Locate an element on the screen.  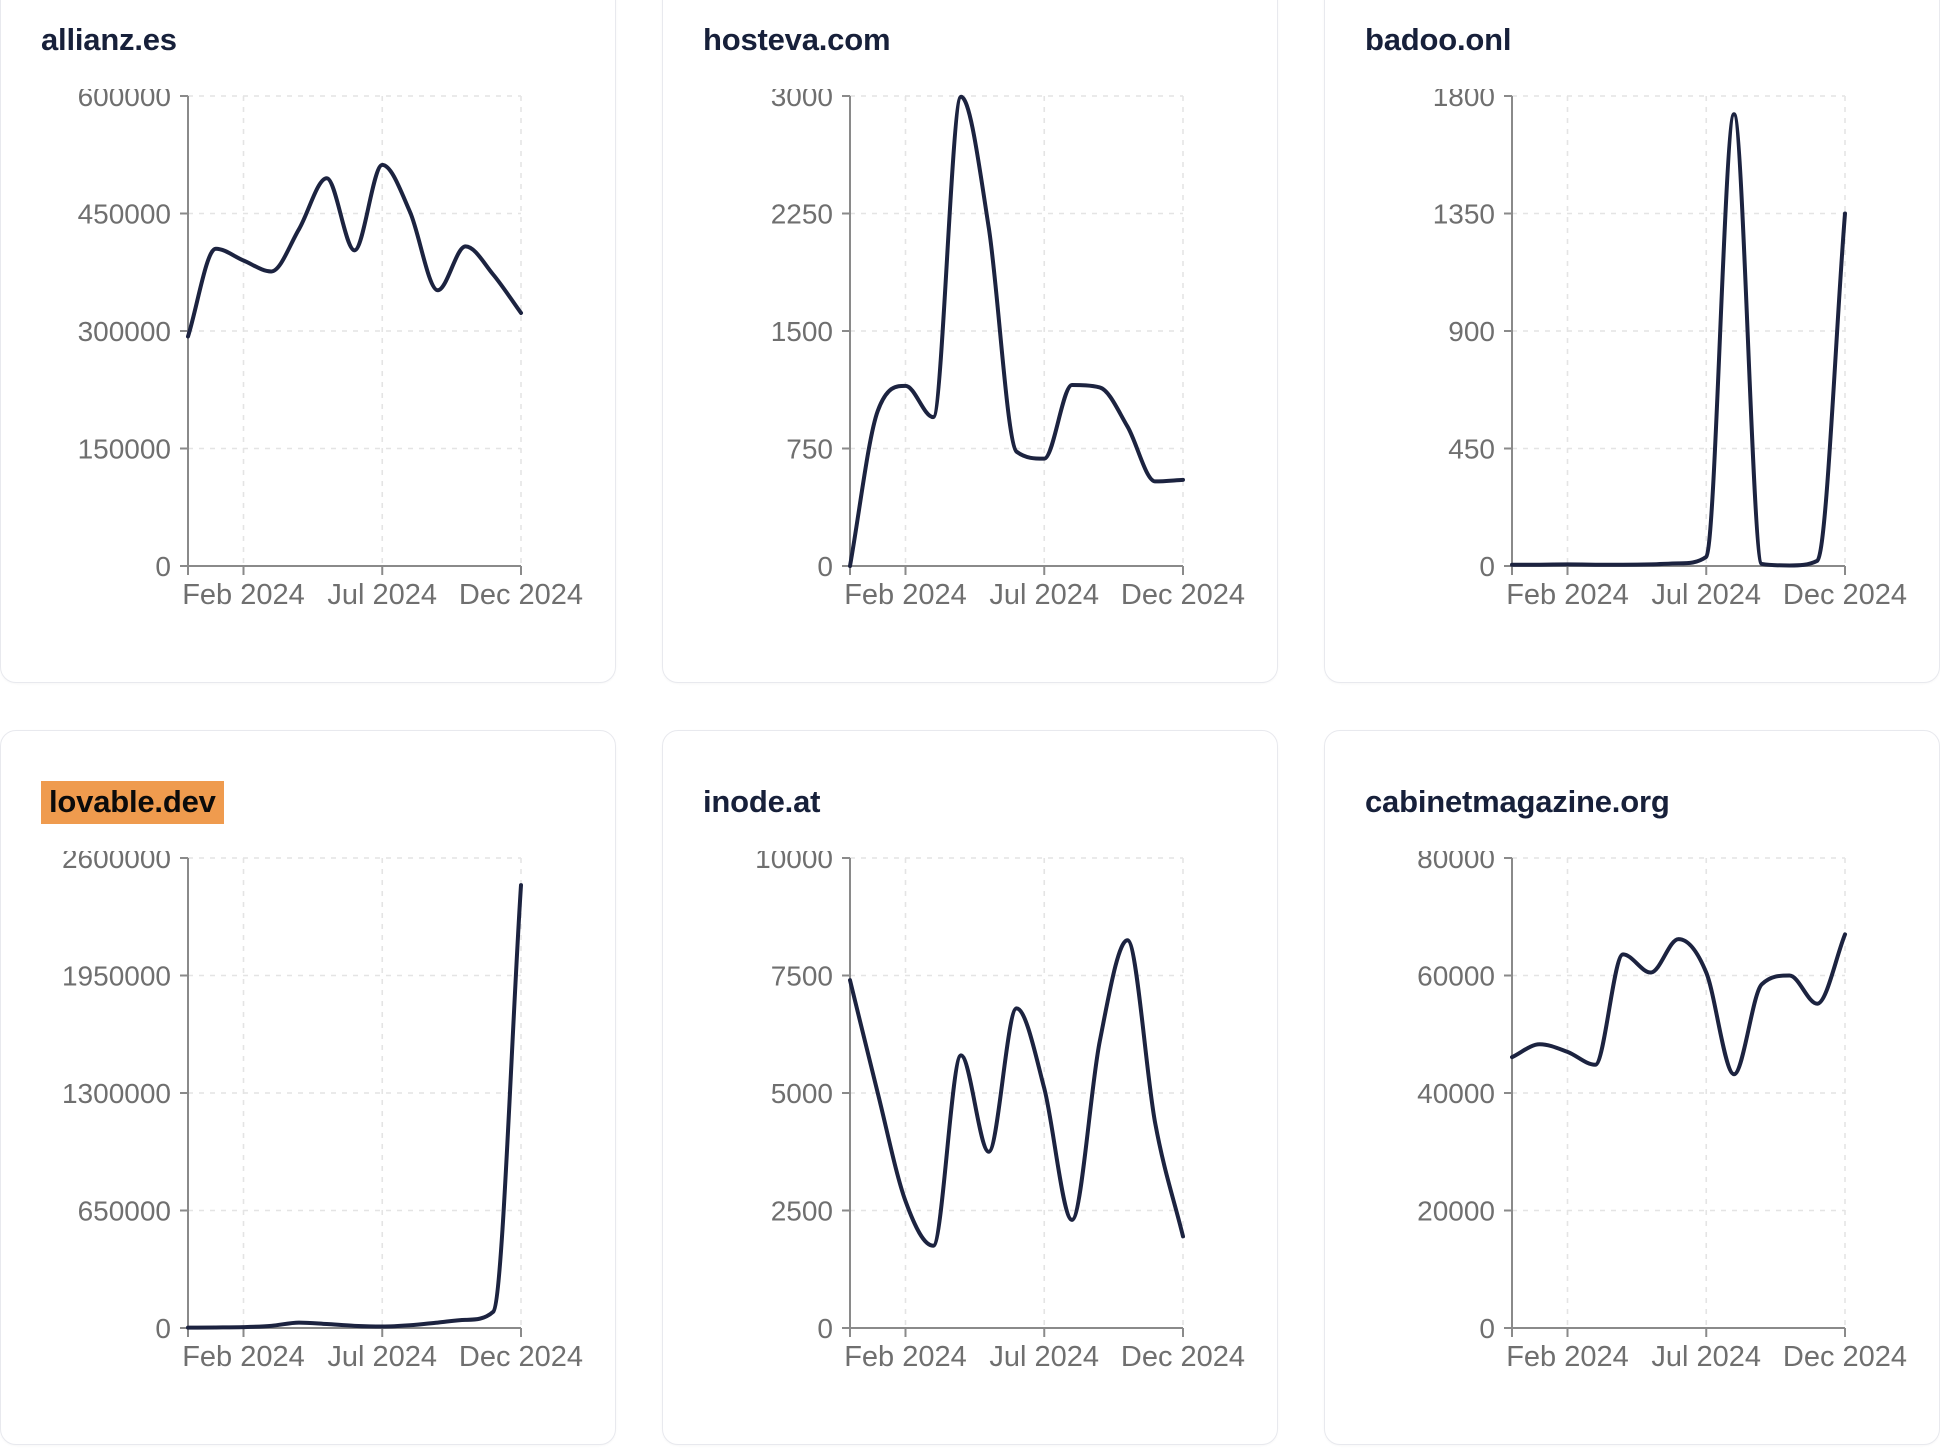
chart-title-text: cabinetmagazine.org is located at coordinates (1517, 801).